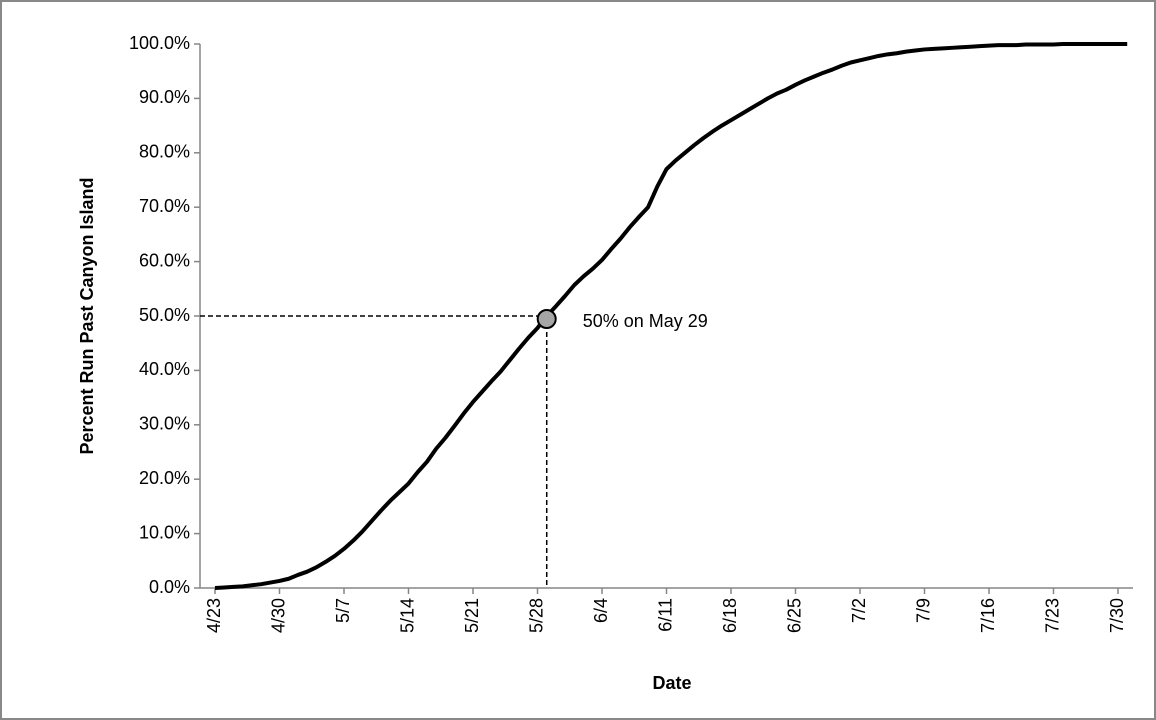 Image resolution: width=1156 pixels, height=720 pixels. What do you see at coordinates (645, 321) in the screenshot?
I see `highlight-label: 50% on May 29` at bounding box center [645, 321].